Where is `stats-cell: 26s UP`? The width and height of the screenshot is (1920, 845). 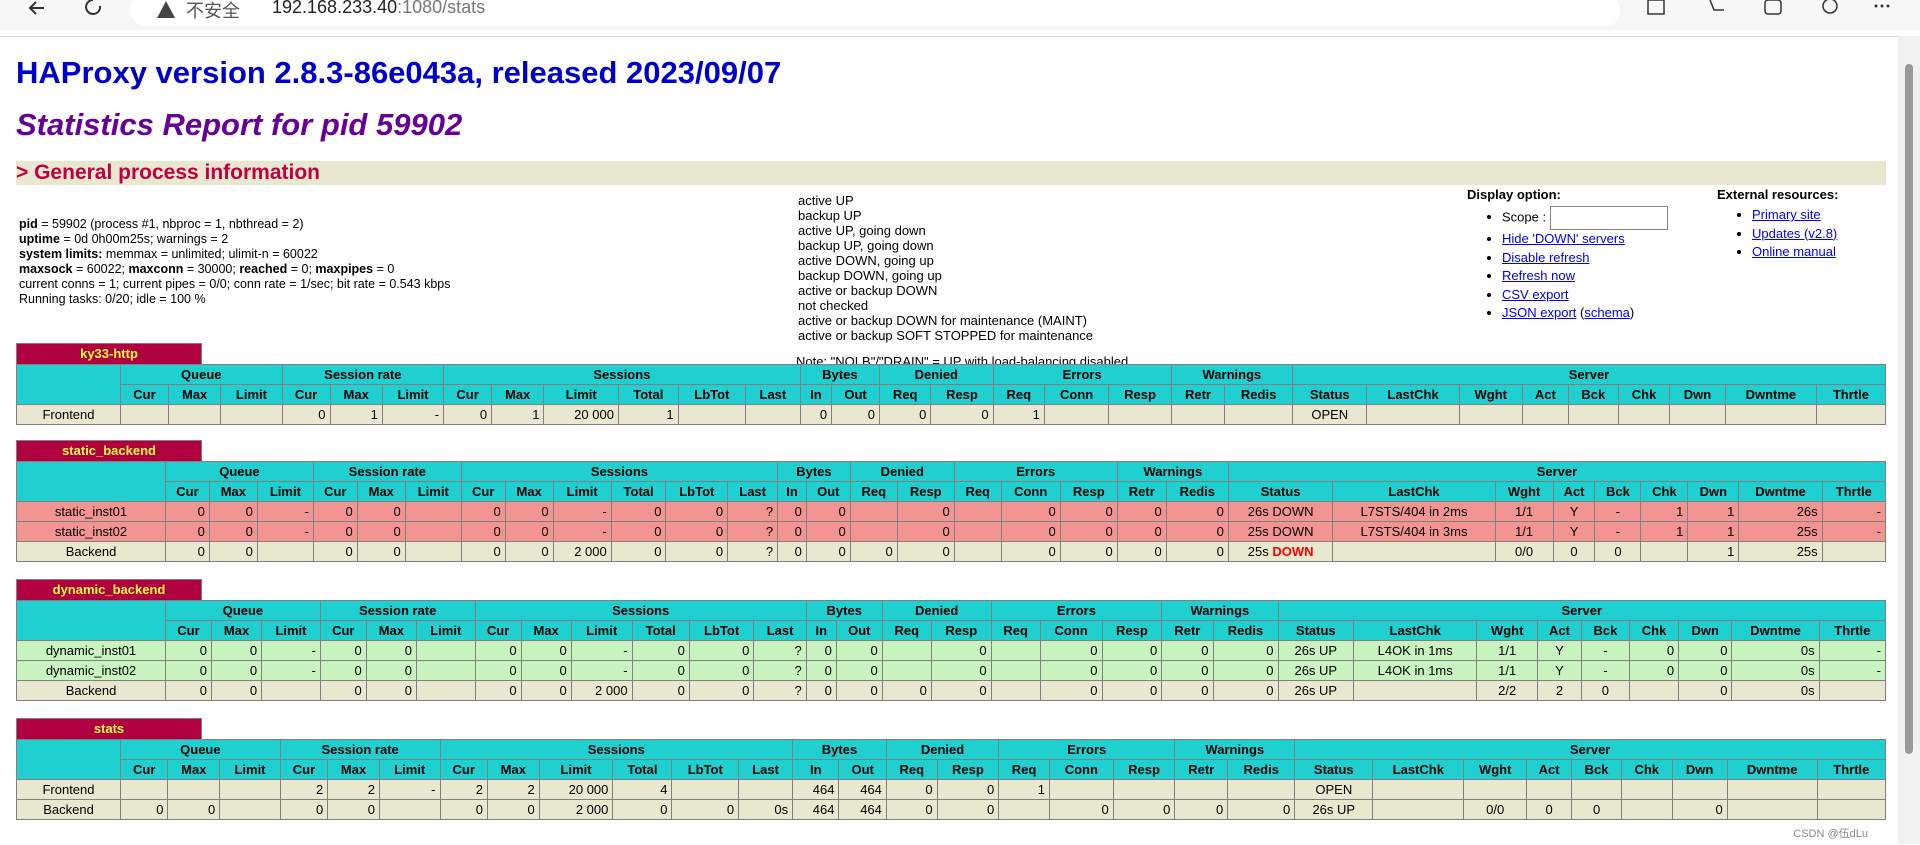
stats-cell: 26s UP is located at coordinates (1316, 670).